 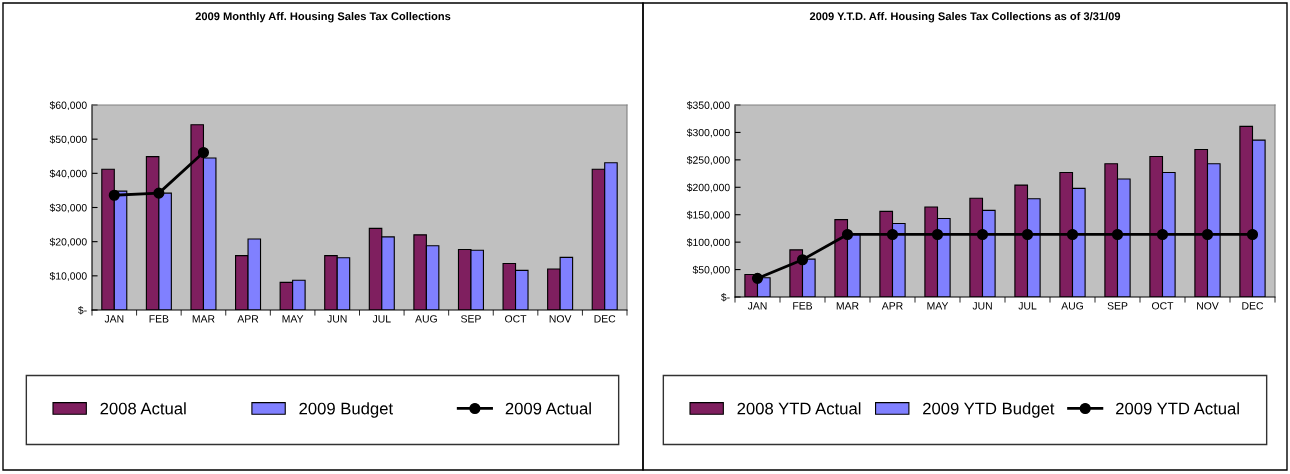 What do you see at coordinates (68, 242) in the screenshot?
I see `y-tick-label: $20,000` at bounding box center [68, 242].